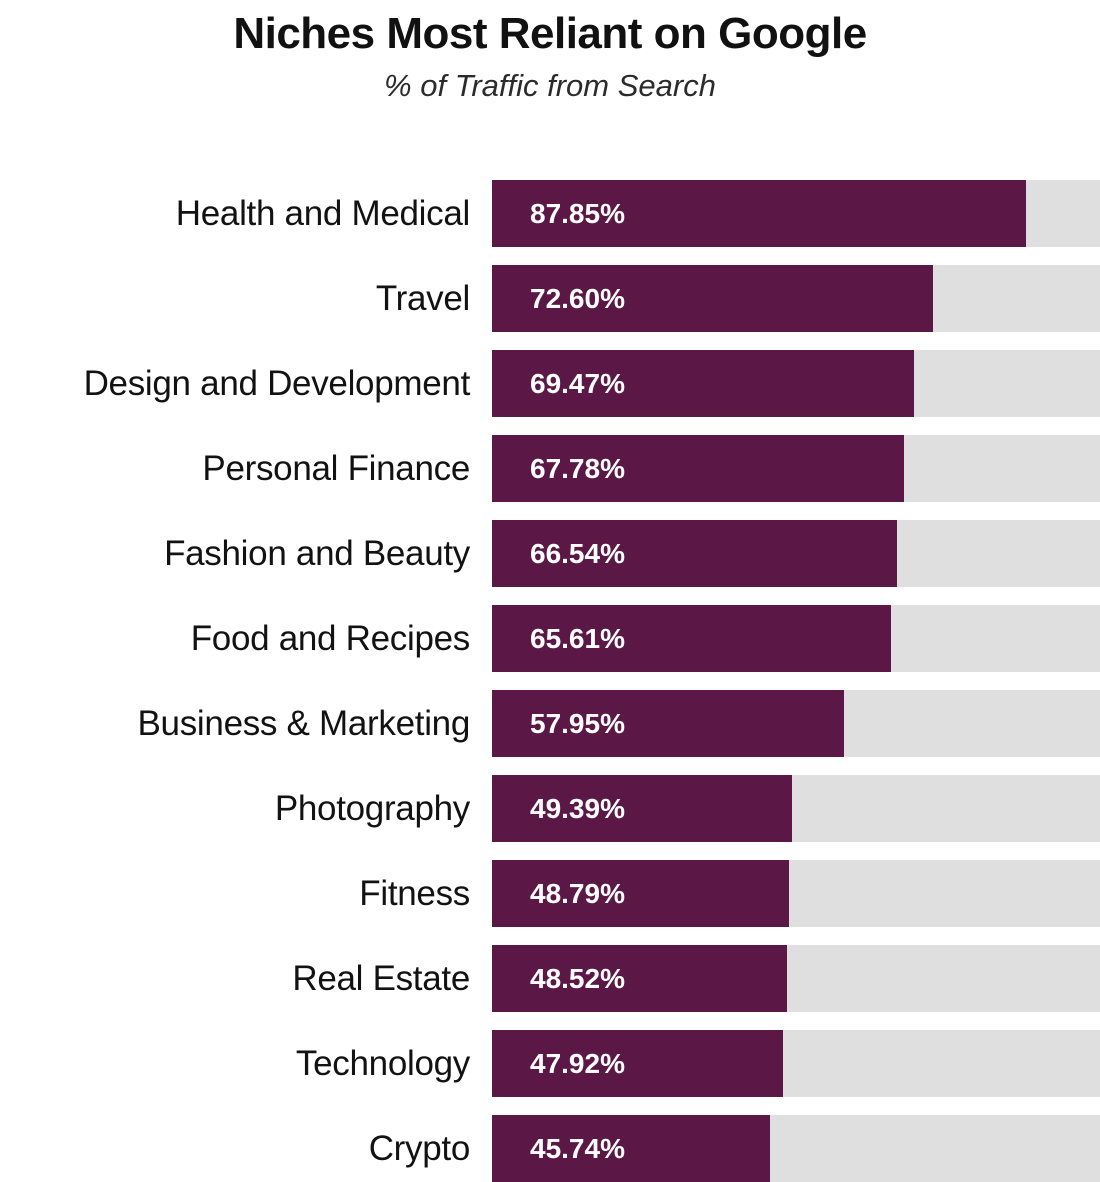 The width and height of the screenshot is (1100, 1182). What do you see at coordinates (577, 893) in the screenshot?
I see `bar-value-label: 48.79%` at bounding box center [577, 893].